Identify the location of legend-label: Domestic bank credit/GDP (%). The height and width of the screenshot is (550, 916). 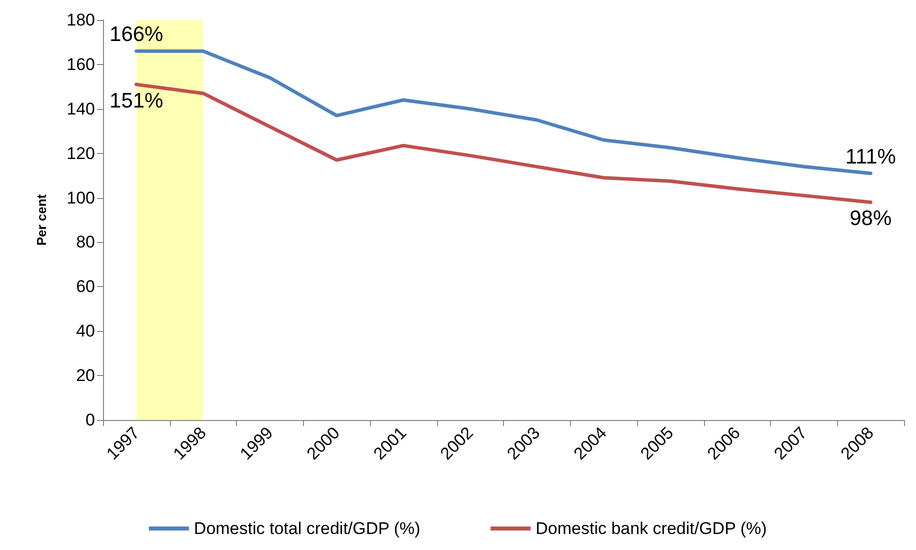
(651, 528).